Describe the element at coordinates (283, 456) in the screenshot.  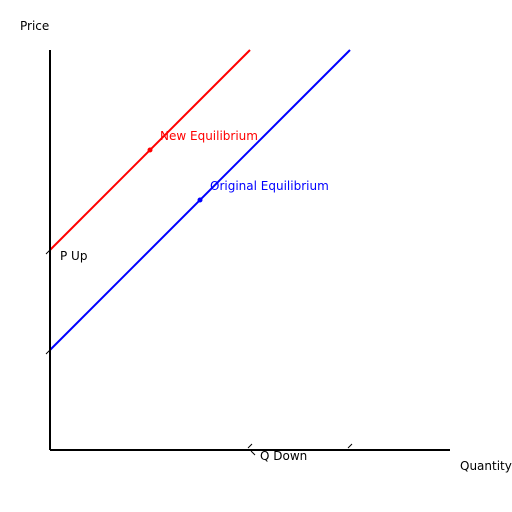
I see `annotation-2: Q Down` at that location.